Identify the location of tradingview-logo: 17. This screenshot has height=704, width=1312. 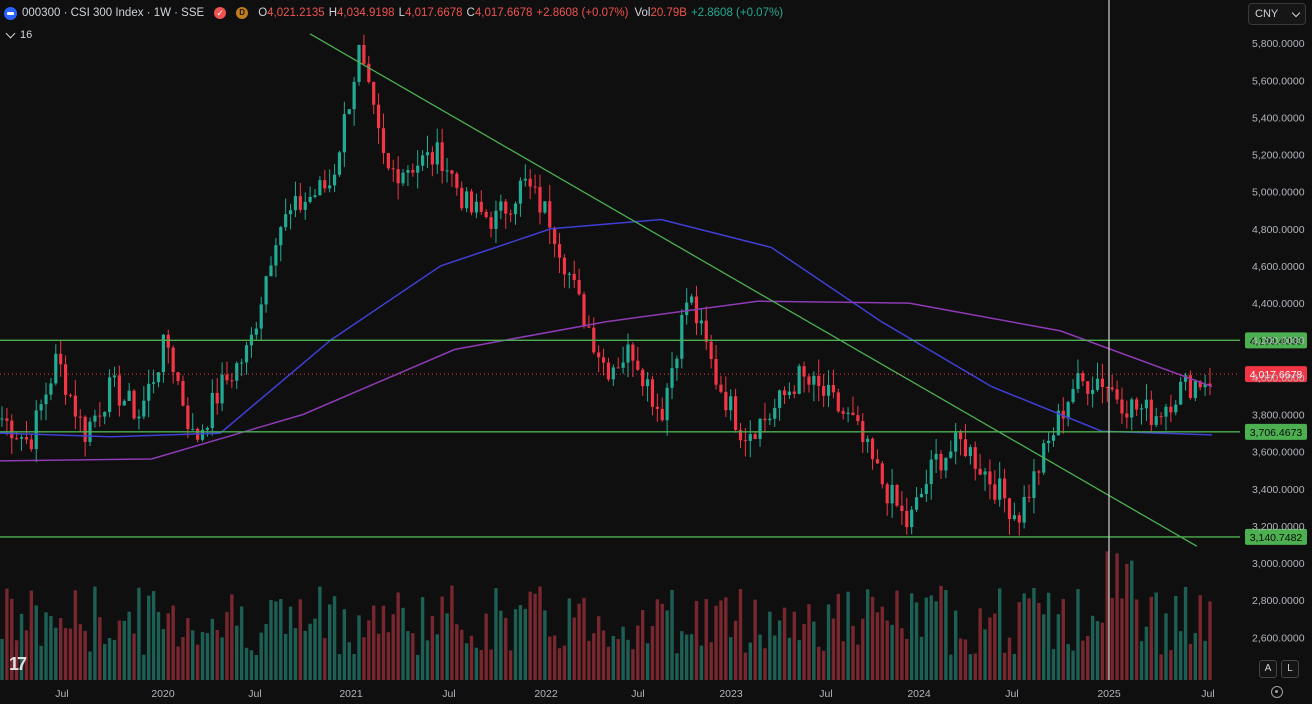
(18, 664).